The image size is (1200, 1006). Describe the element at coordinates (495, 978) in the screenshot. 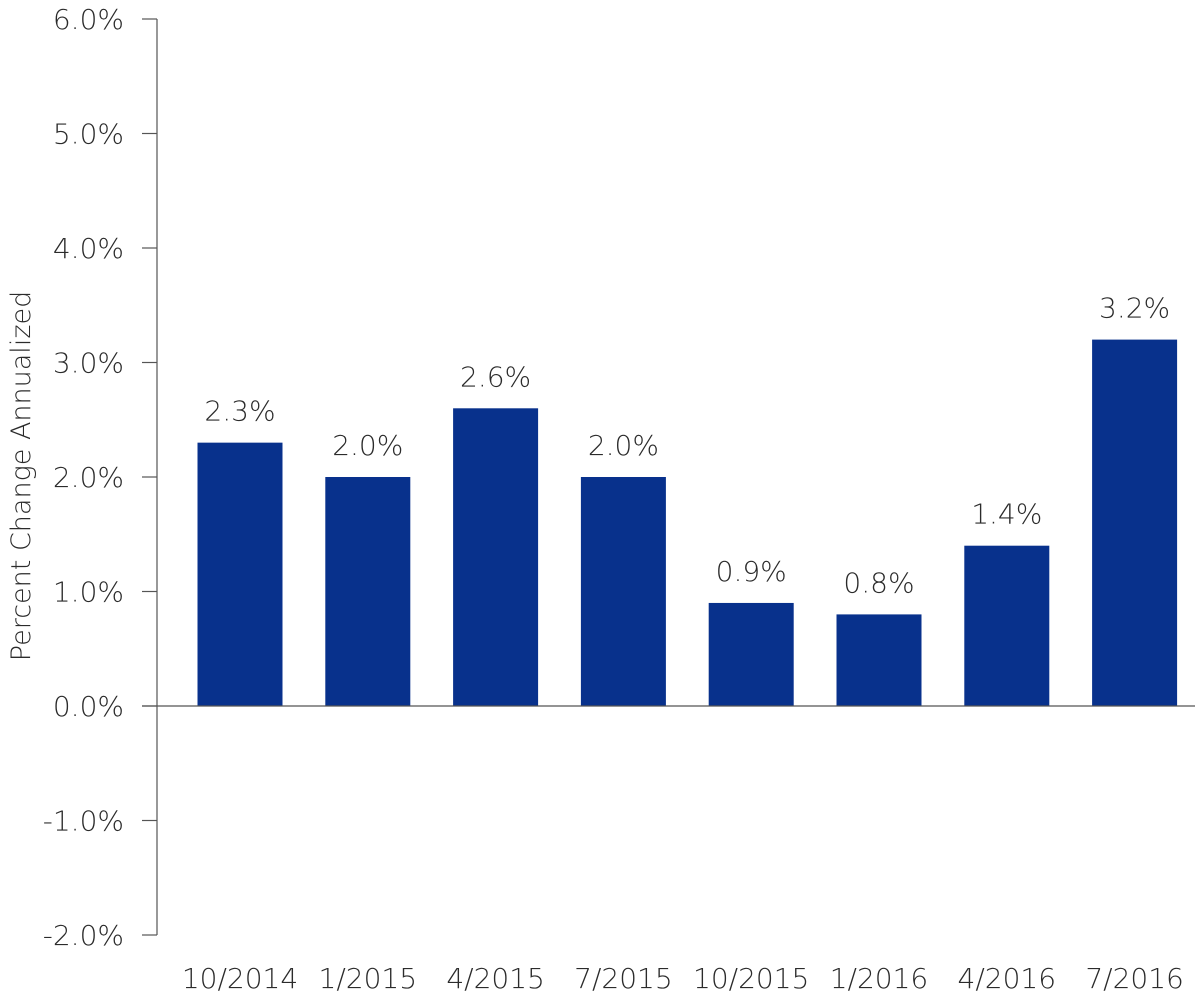

I see `x-category-label: 4/2015` at that location.